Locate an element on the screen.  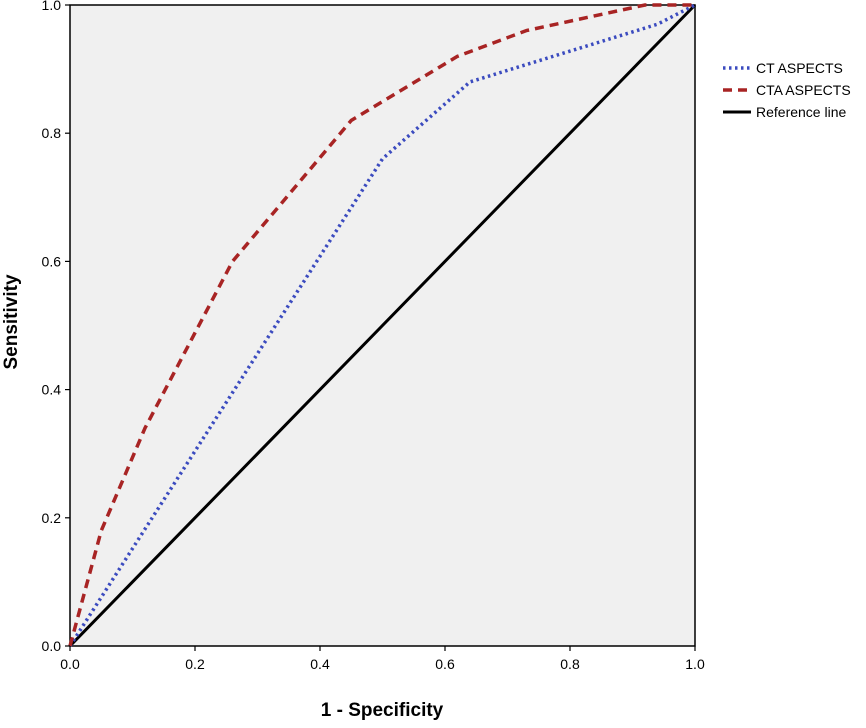
x-axis-title: 1 - Specificity is located at coordinates (382, 710).